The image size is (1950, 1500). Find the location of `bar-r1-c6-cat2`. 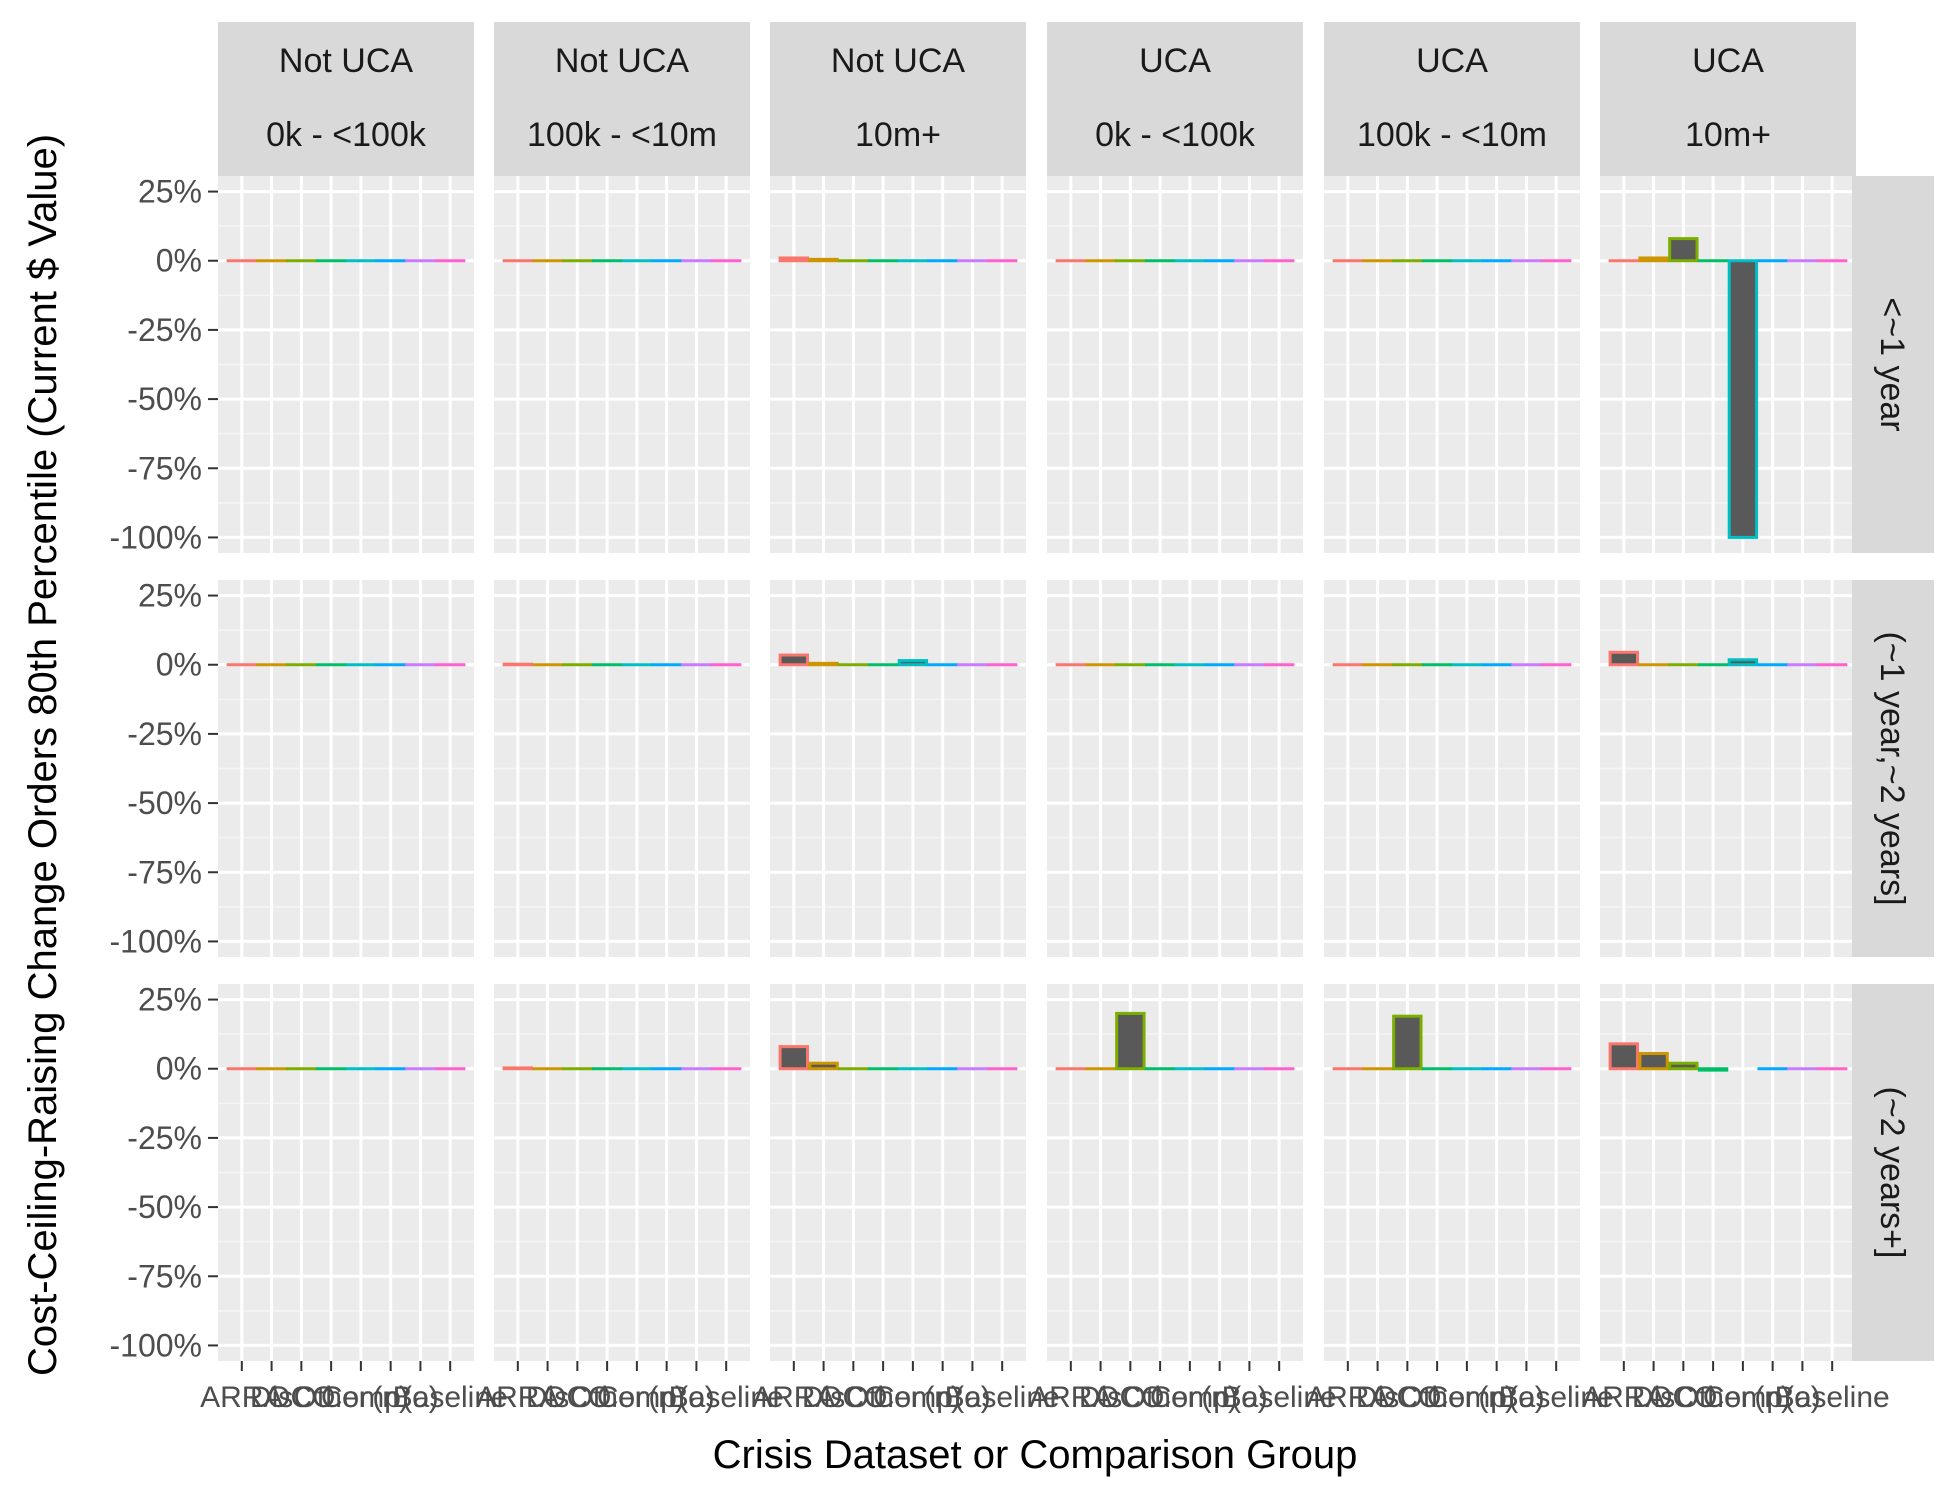

bar-r1-c6-cat2 is located at coordinates (1653, 259).